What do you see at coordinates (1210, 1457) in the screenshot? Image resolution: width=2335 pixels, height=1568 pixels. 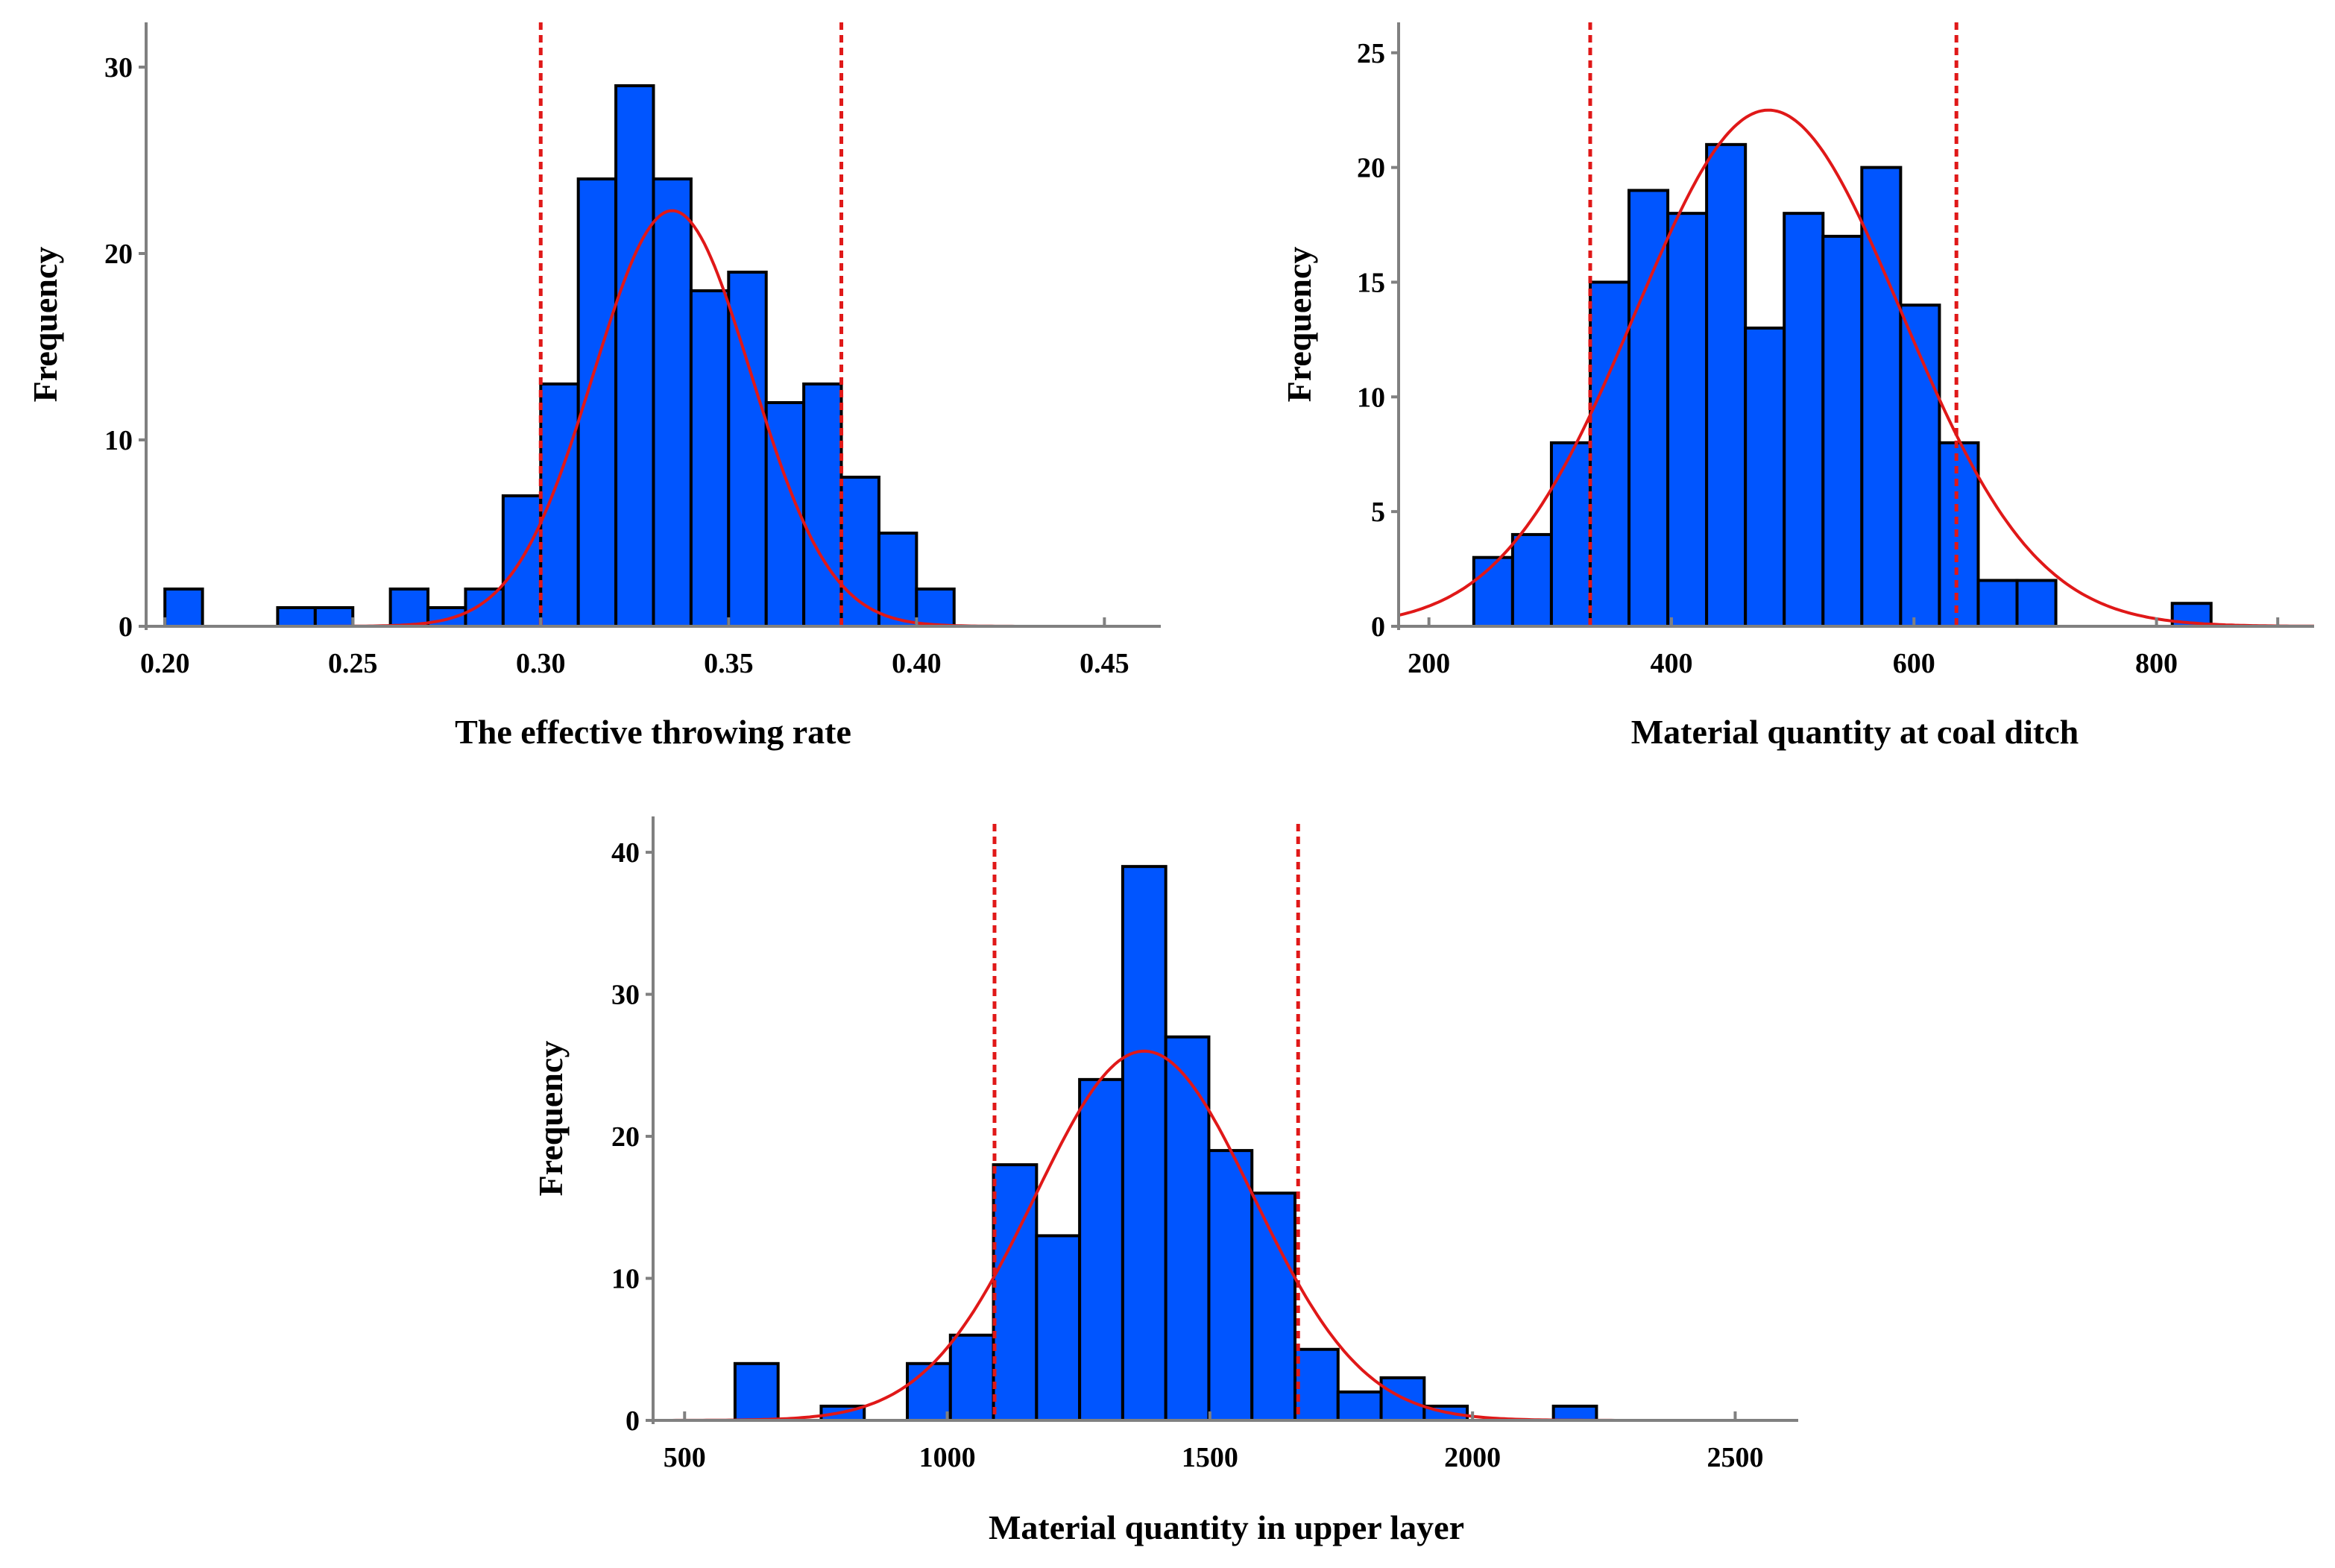 I see `x-tick-label: 1500` at bounding box center [1210, 1457].